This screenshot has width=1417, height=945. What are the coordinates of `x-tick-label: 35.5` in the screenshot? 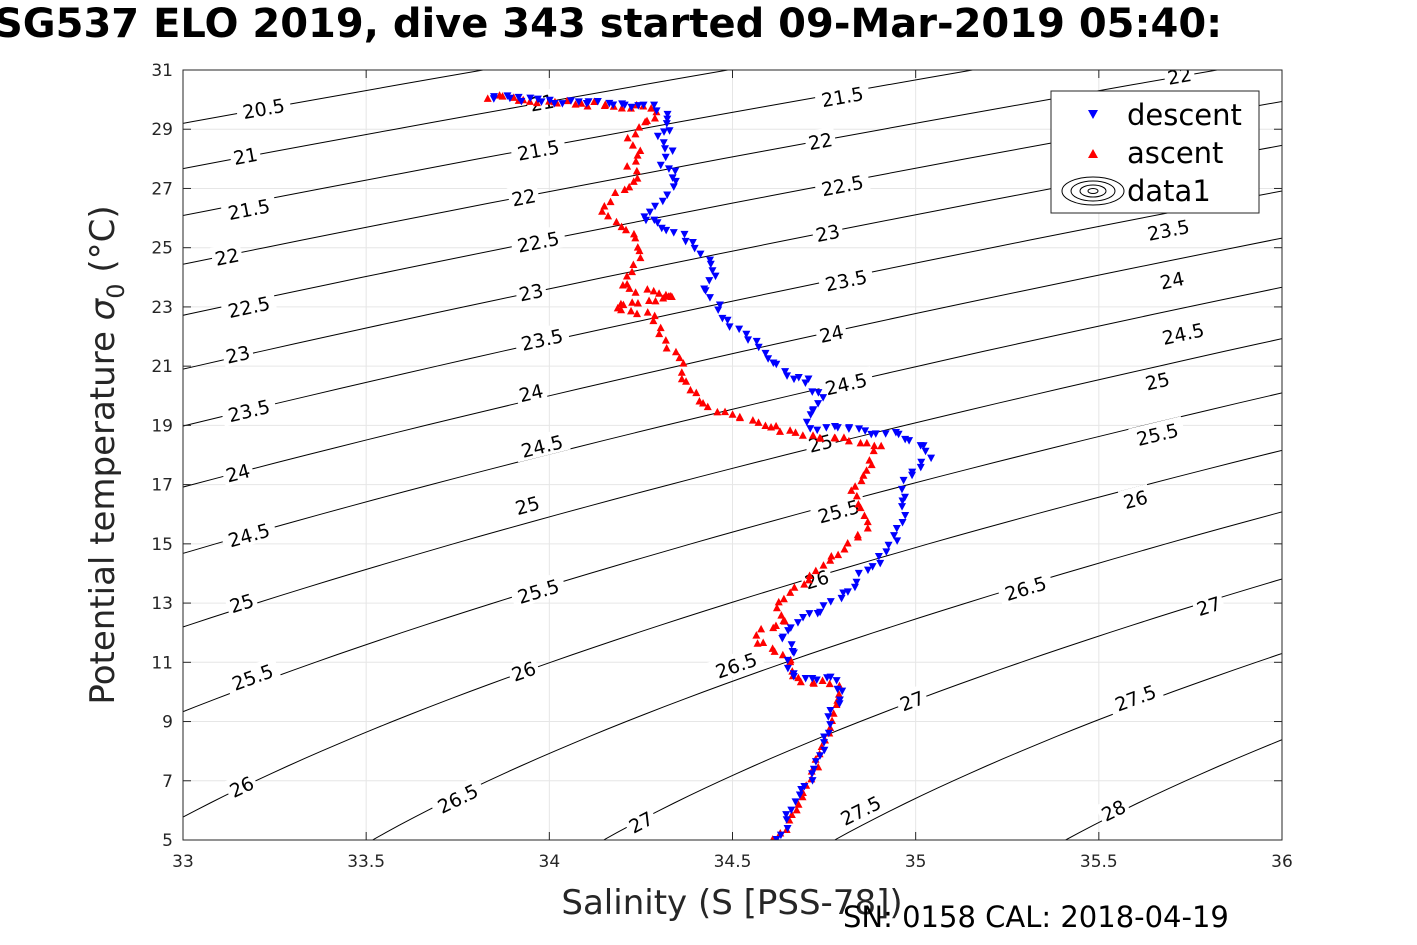 It's located at (1099, 862).